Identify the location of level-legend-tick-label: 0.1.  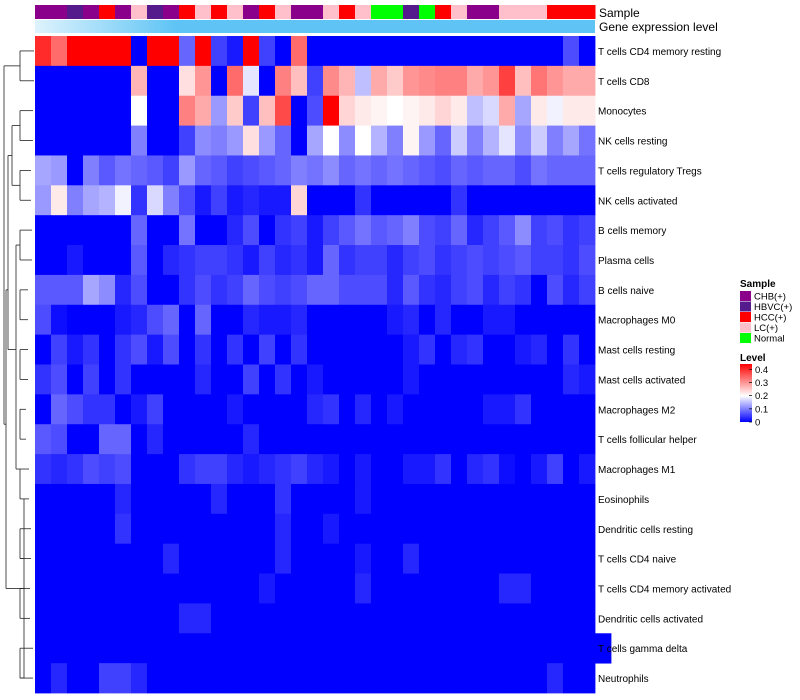
(761, 409).